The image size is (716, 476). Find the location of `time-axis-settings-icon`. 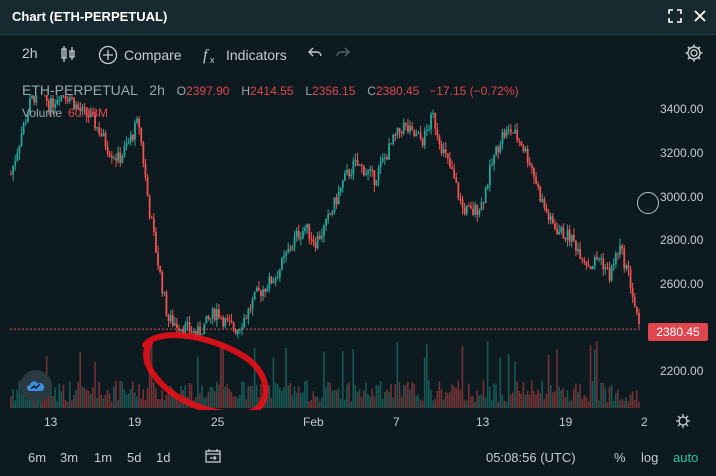

time-axis-settings-icon is located at coordinates (683, 422).